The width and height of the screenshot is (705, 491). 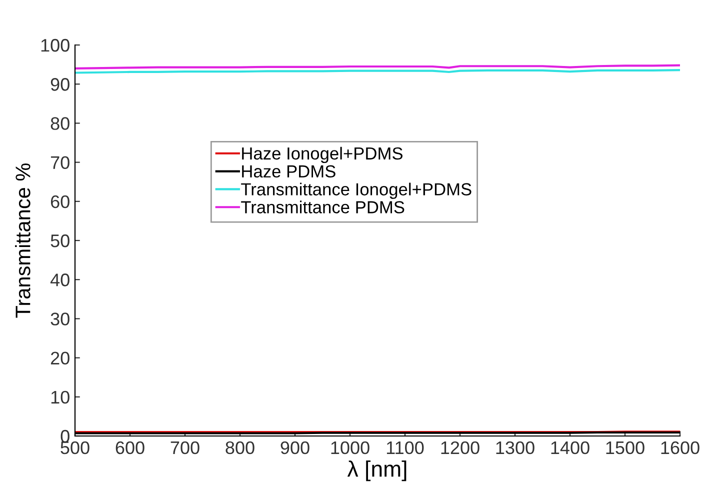 What do you see at coordinates (60, 241) in the screenshot?
I see `y-tick-label: 50` at bounding box center [60, 241].